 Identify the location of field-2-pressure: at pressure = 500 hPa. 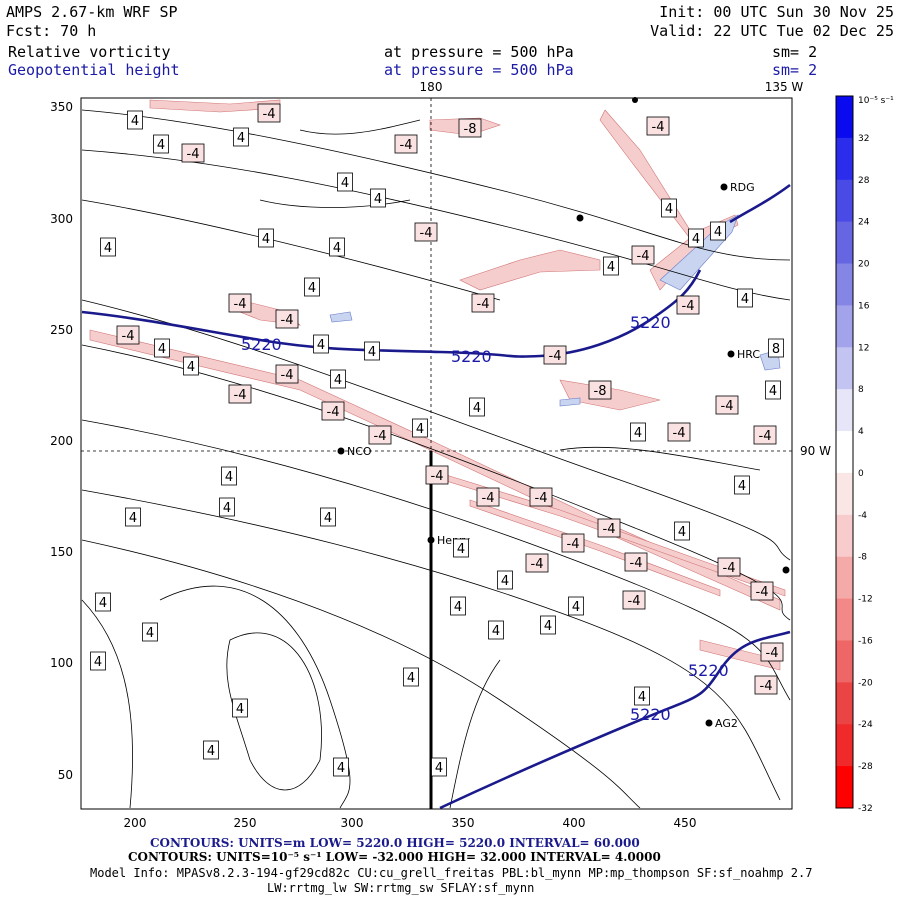
(479, 70).